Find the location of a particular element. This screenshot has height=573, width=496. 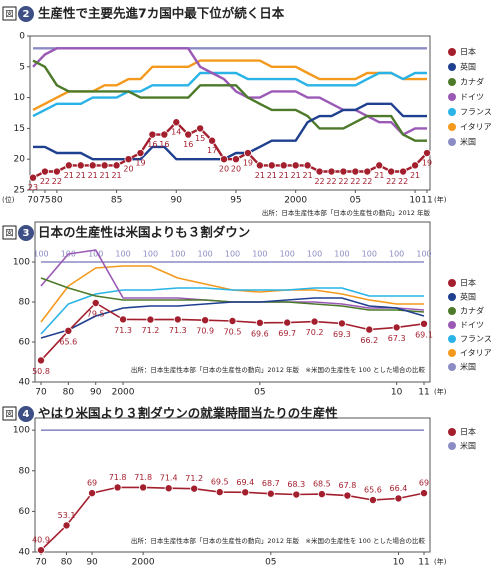

value-label: 69.3 is located at coordinates (342, 334).